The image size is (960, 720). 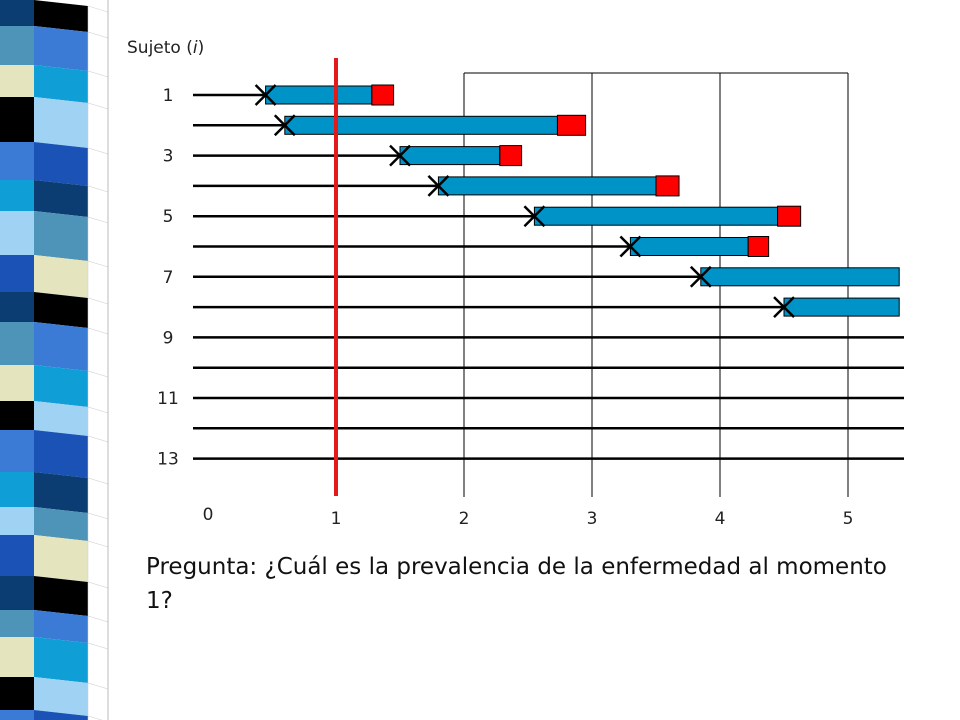 What do you see at coordinates (464, 519) in the screenshot?
I see `time-tick-label: 2` at bounding box center [464, 519].